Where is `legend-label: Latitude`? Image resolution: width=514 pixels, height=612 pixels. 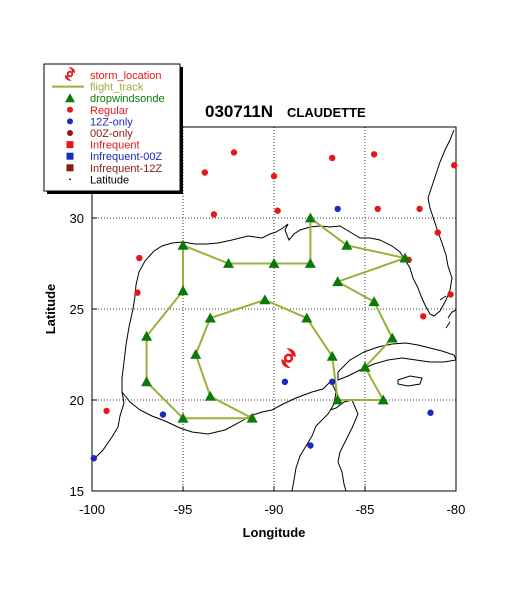 legend-label: Latitude is located at coordinates (109, 180).